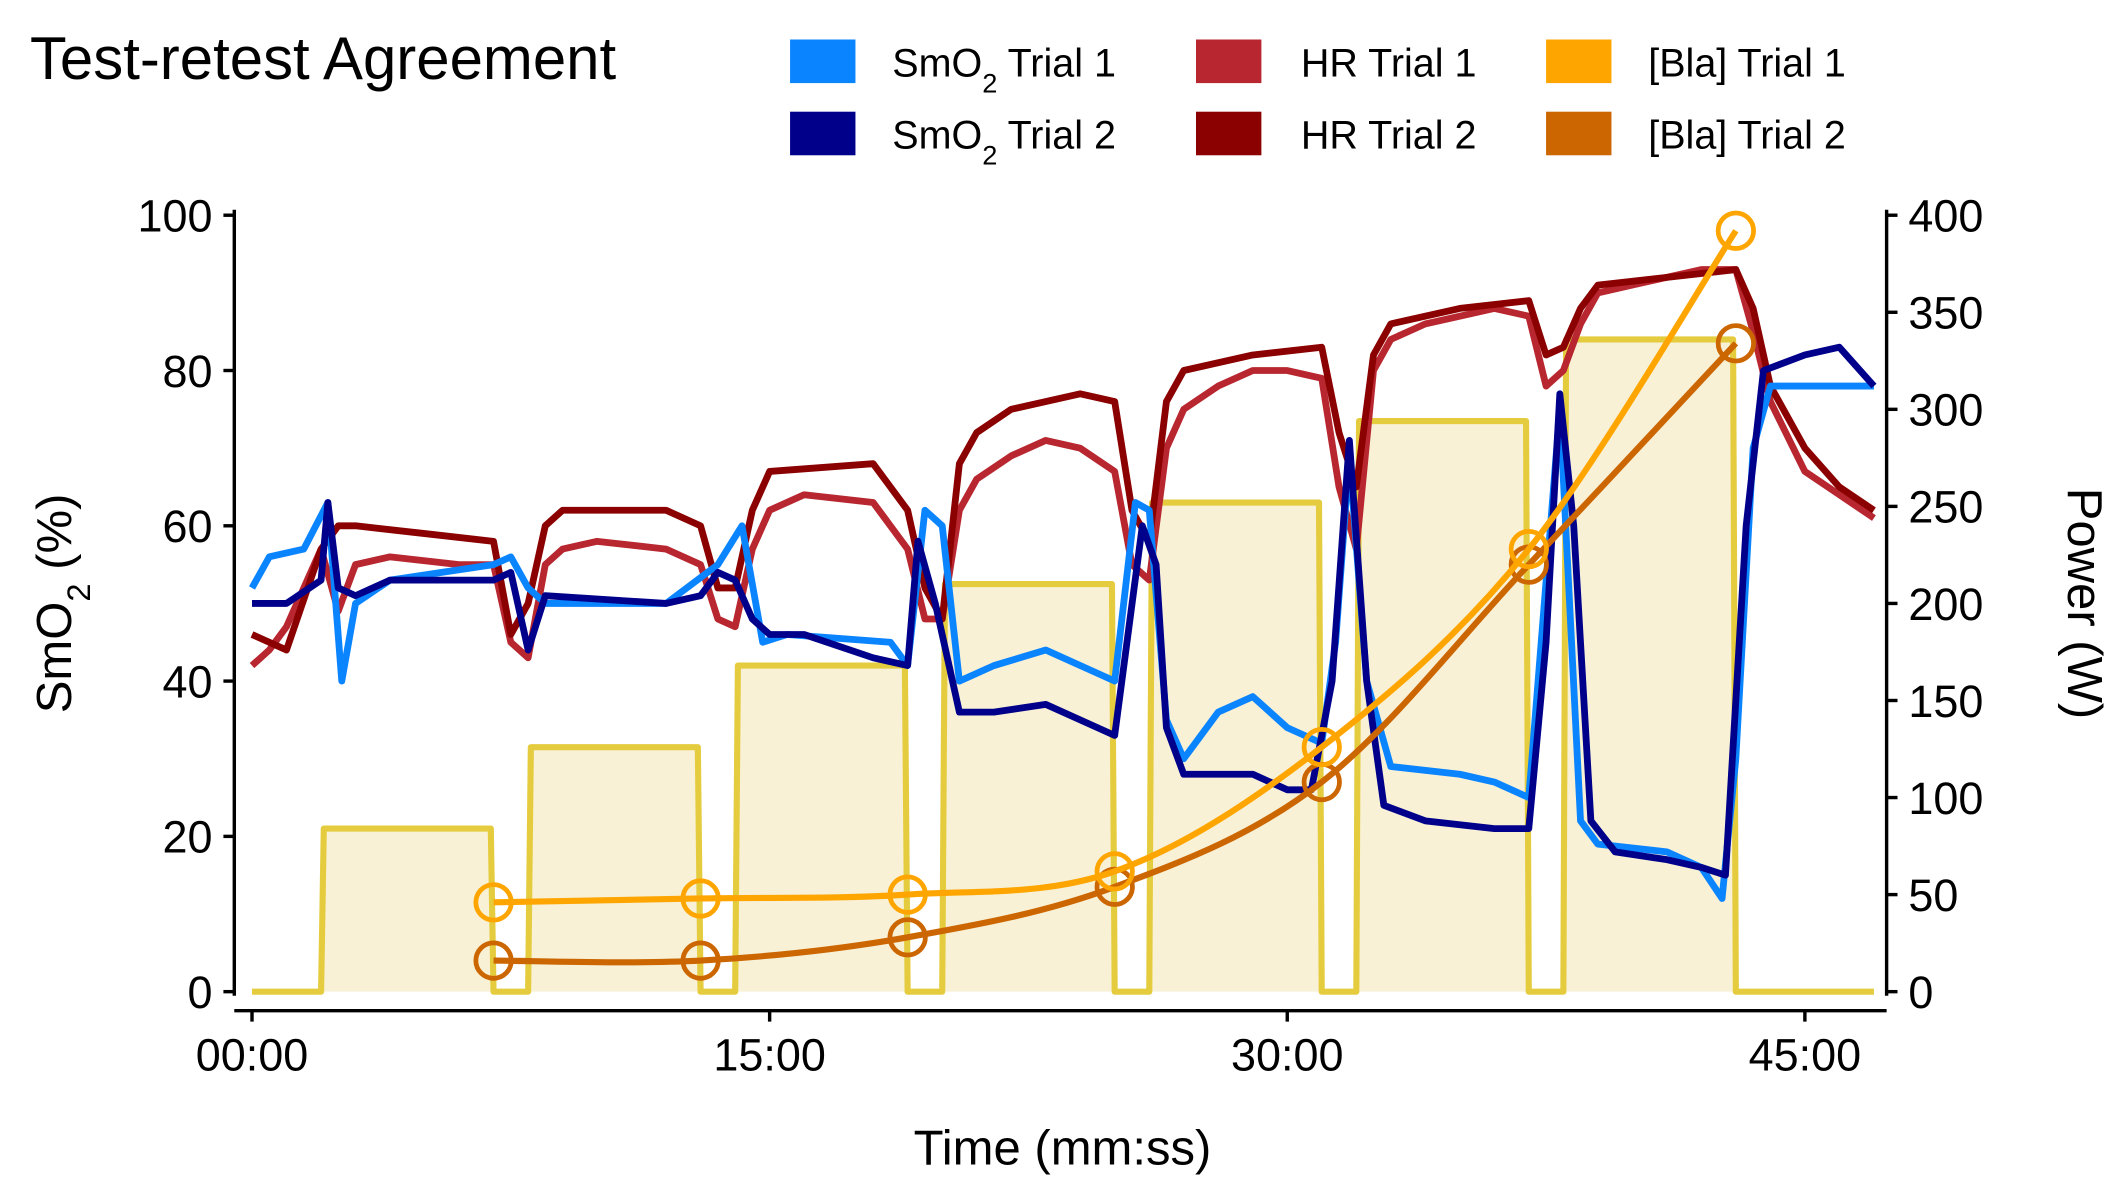  I want to click on y-tick-label-right: 200, so click(1945, 604).